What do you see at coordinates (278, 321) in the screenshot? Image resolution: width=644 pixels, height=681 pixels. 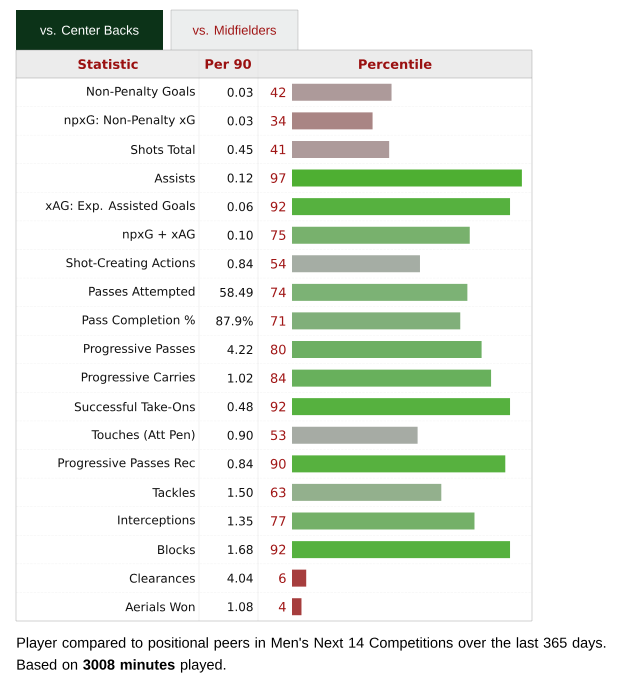 I see `data-label: 71` at bounding box center [278, 321].